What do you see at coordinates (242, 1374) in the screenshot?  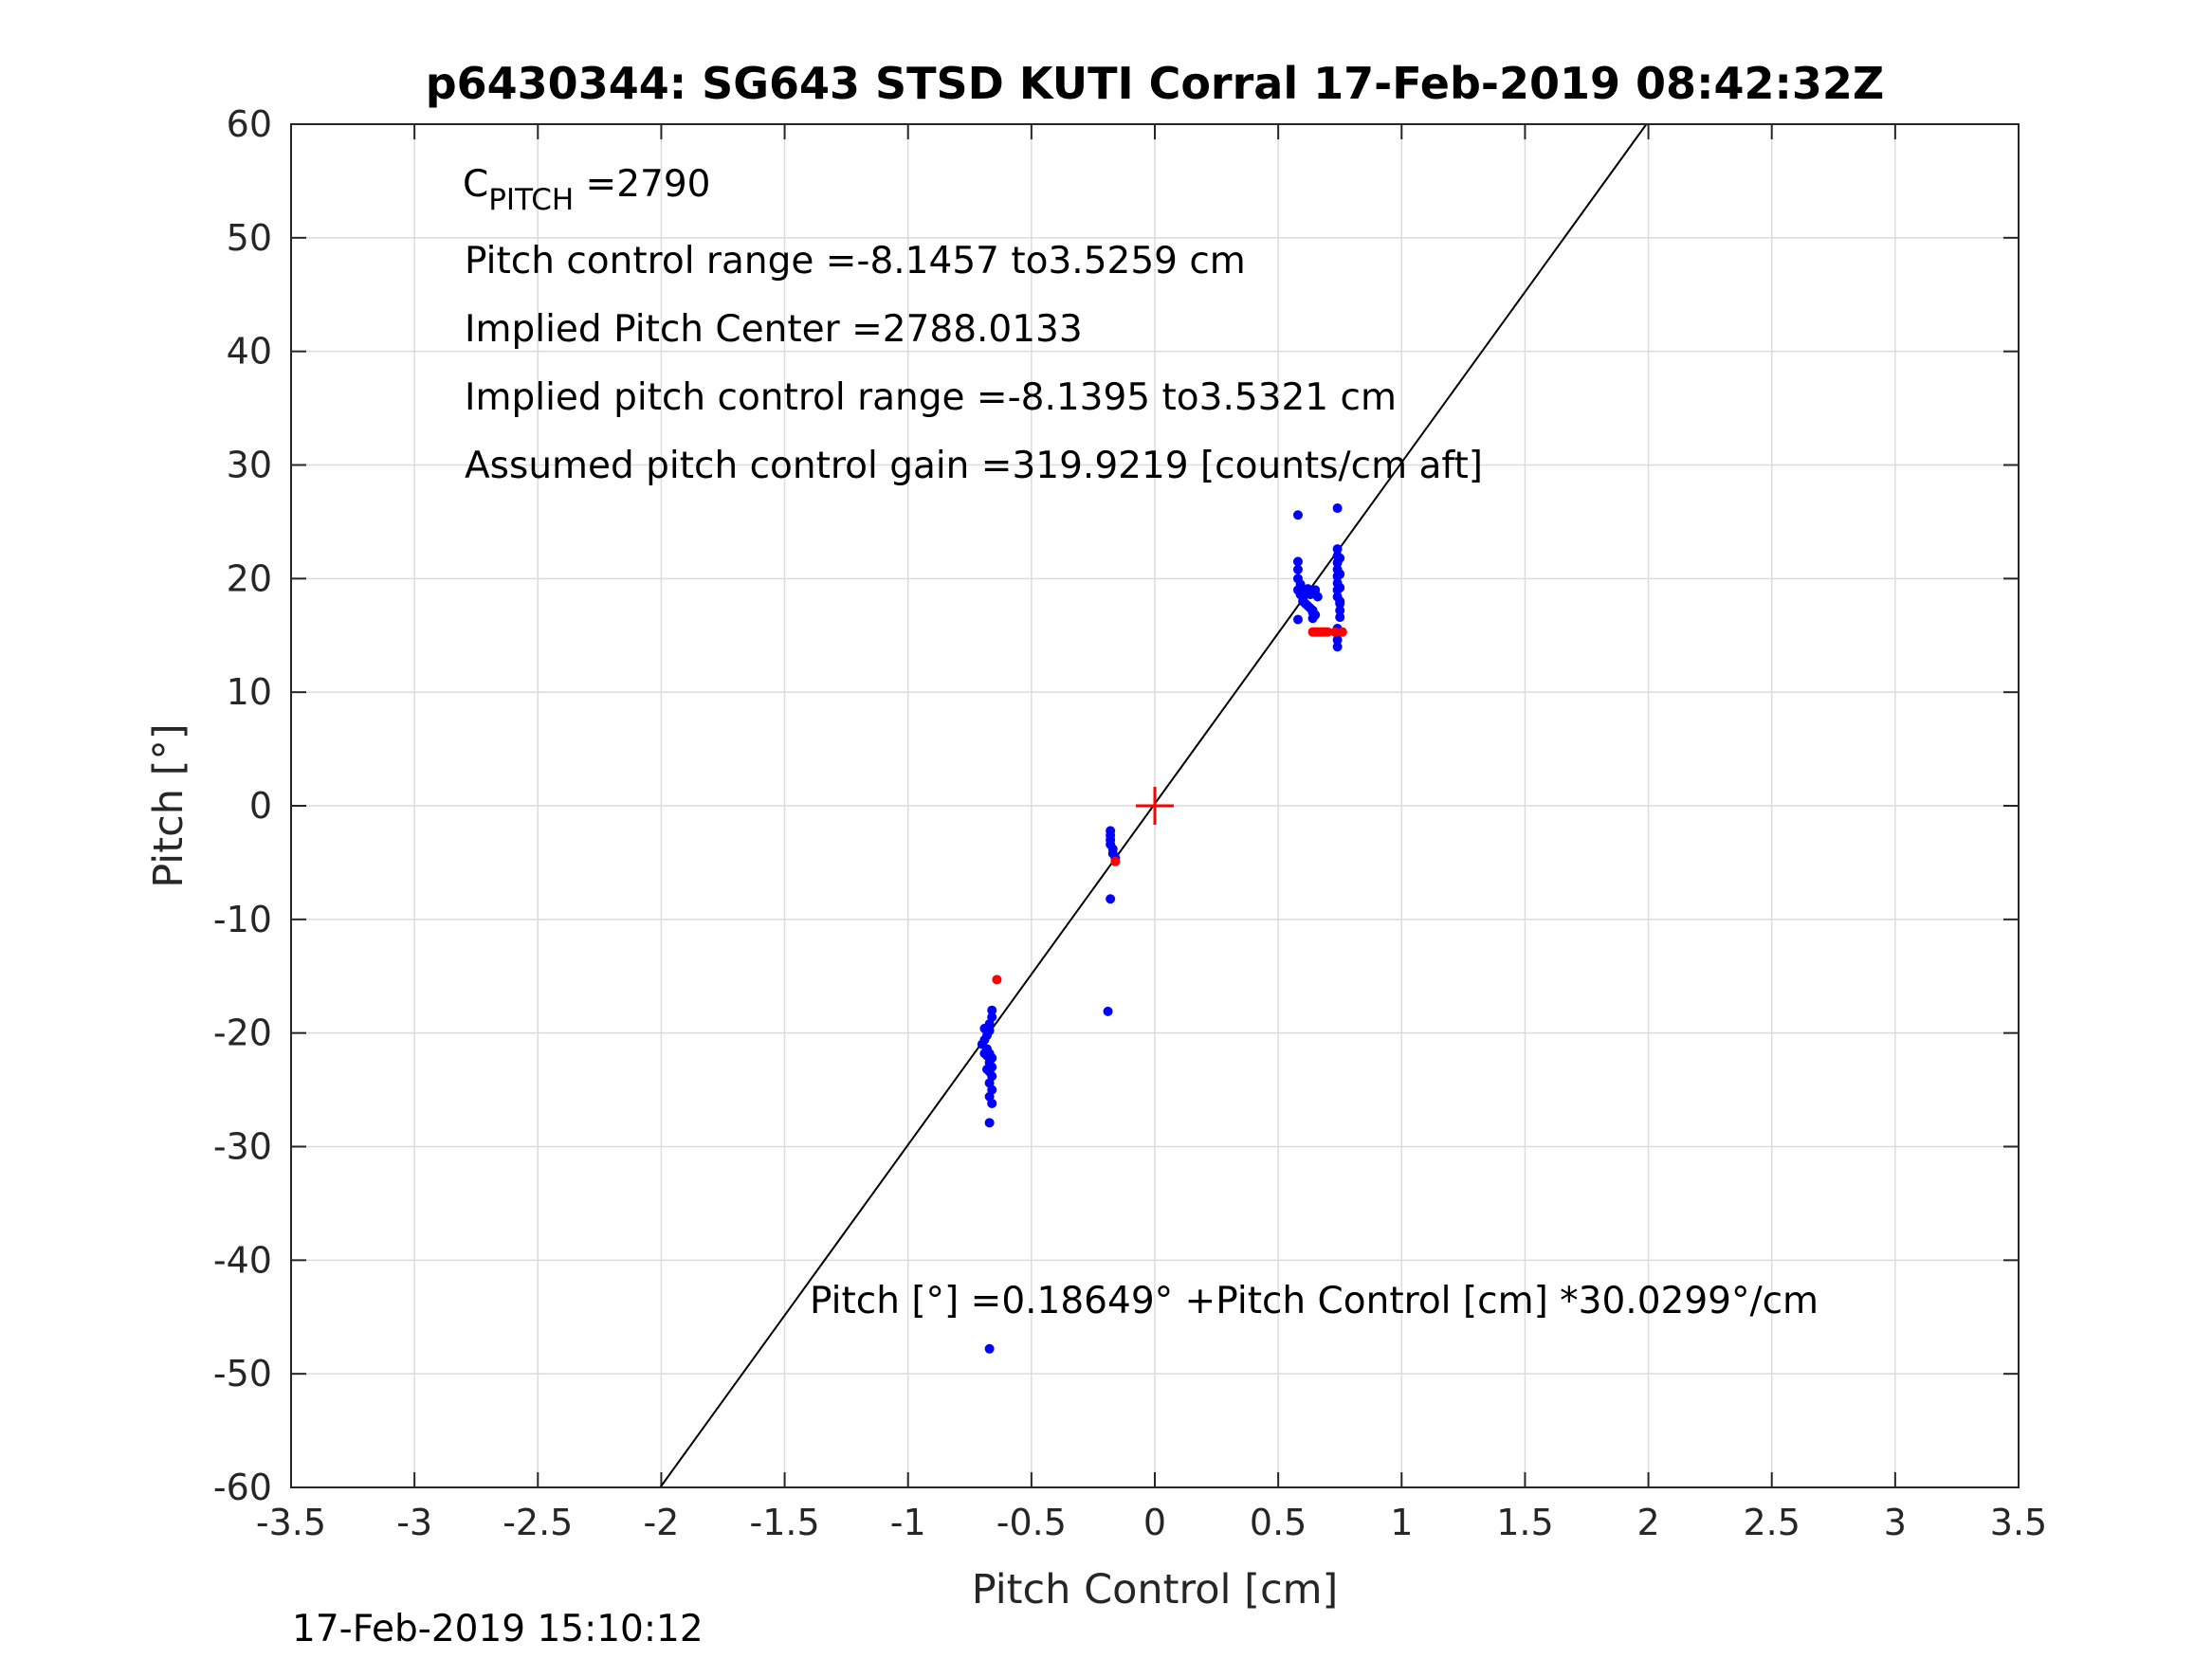 I see `y-tick-label: -50` at bounding box center [242, 1374].